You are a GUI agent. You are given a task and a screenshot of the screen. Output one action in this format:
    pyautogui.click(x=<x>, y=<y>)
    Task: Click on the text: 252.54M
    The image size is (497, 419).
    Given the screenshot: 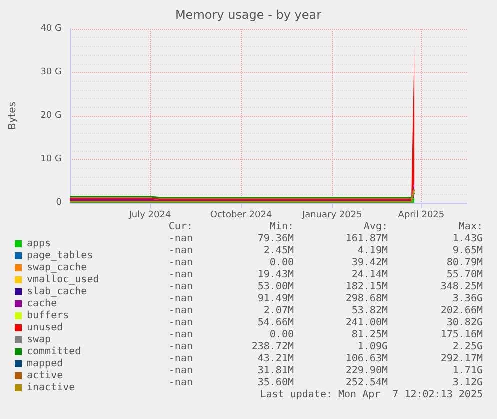 What is the action you would take?
    pyautogui.click(x=367, y=383)
    